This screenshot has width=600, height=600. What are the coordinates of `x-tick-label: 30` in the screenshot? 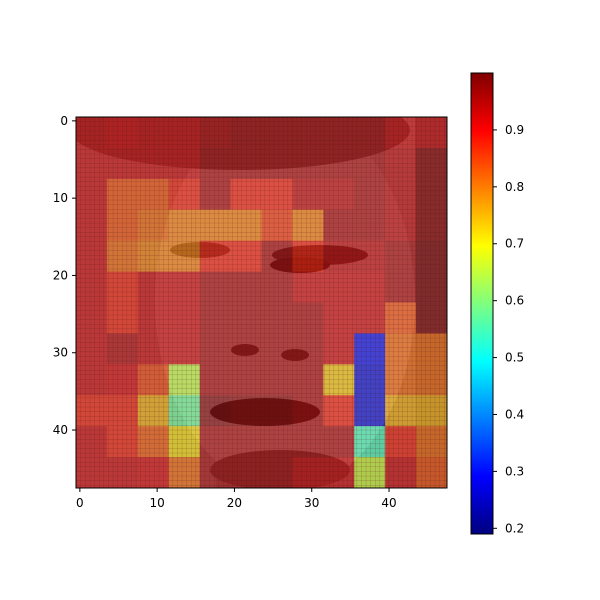 It's located at (311, 503).